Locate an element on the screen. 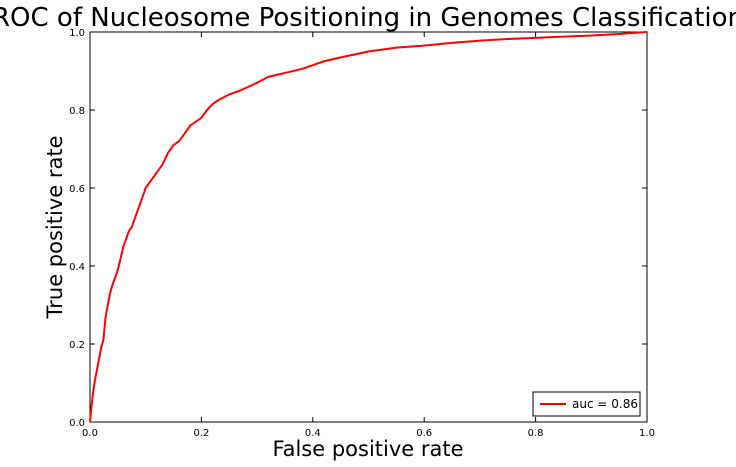  x-tick-label: 0.8 is located at coordinates (536, 433).